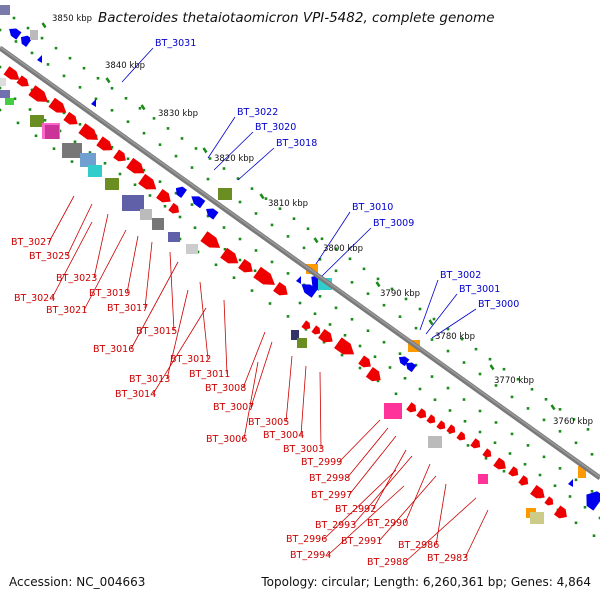 The height and width of the screenshot is (600, 600). I want to click on reverse-gene-label: BT_2996, so click(306, 539).